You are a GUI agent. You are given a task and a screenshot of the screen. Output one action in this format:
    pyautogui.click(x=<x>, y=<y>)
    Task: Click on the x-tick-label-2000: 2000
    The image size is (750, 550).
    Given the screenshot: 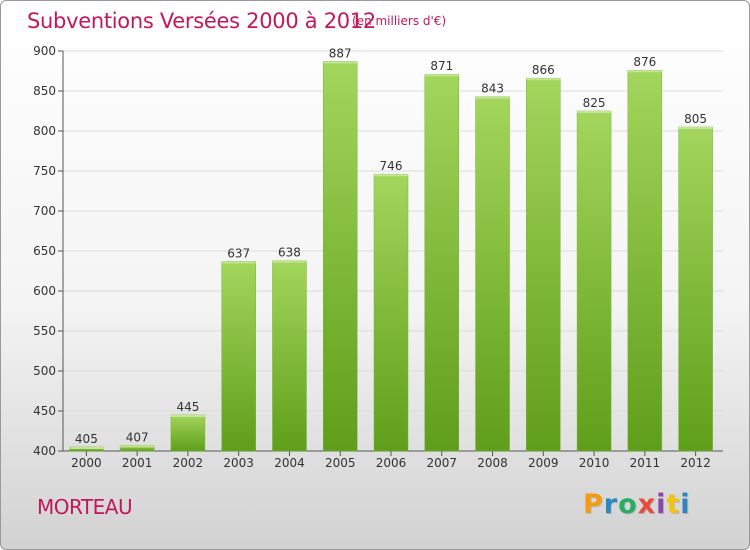 What is the action you would take?
    pyautogui.click(x=86, y=463)
    